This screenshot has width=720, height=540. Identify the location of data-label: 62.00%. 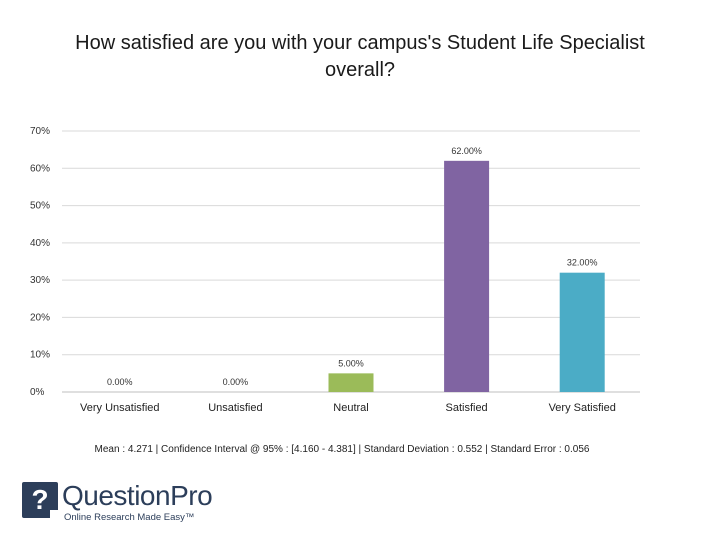
(466, 151).